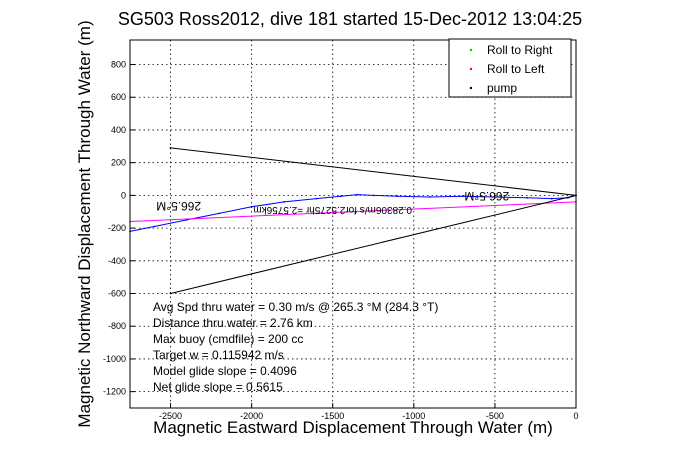 This screenshot has width=681, height=454. Describe the element at coordinates (495, 416) in the screenshot. I see `x-tick-label: -500` at that location.